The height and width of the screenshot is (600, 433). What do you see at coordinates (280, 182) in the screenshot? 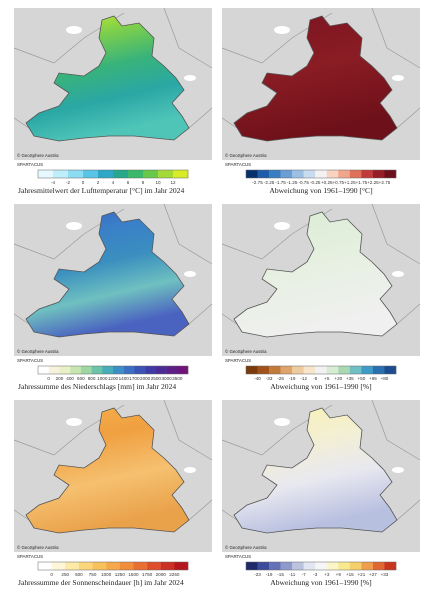
I see `colorbar-label: -1.75` at bounding box center [280, 182].